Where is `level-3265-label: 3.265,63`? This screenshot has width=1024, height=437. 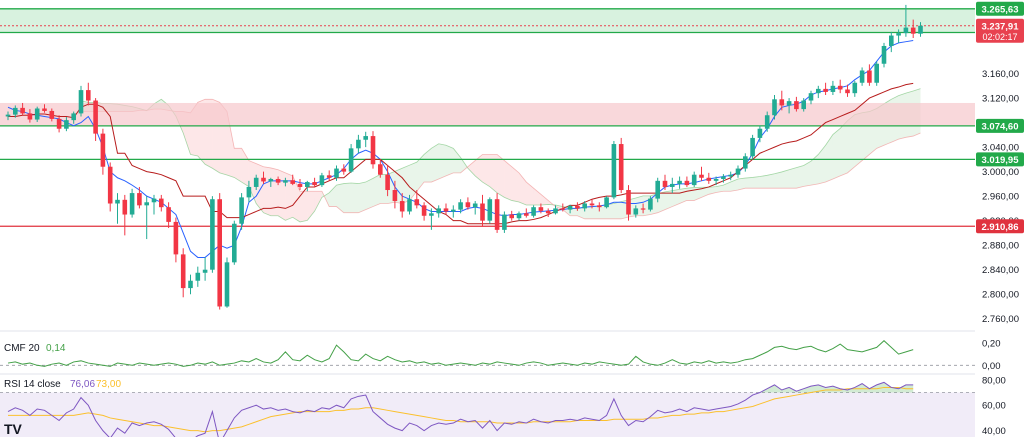
level-3265-label: 3.265,63 is located at coordinates (1000, 9).